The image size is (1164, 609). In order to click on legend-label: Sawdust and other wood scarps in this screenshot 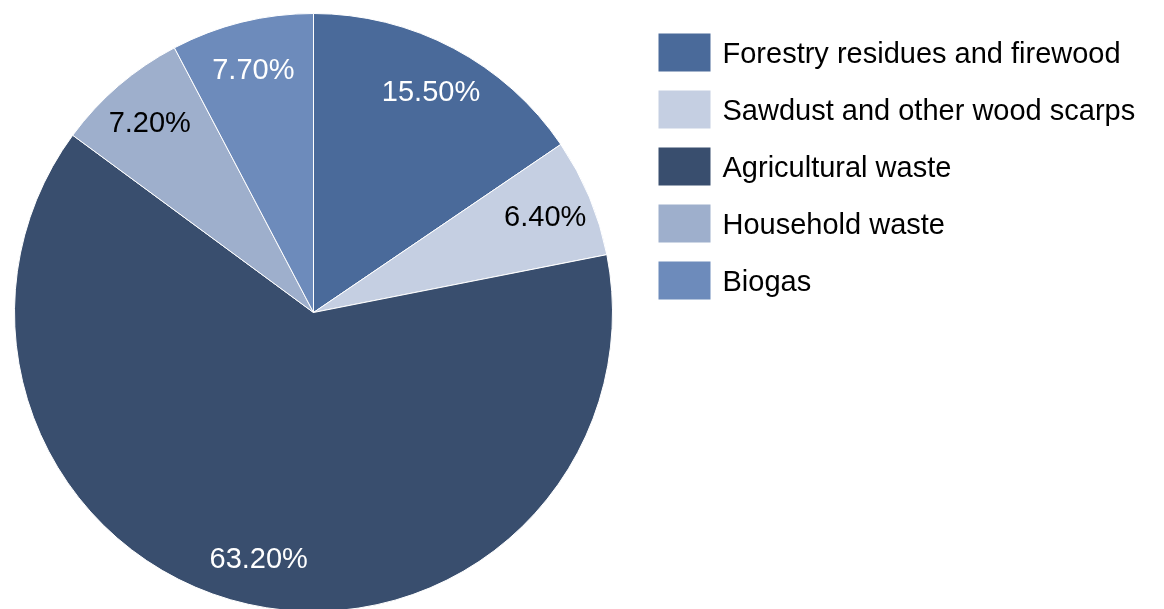, I will do `click(929, 109)`.